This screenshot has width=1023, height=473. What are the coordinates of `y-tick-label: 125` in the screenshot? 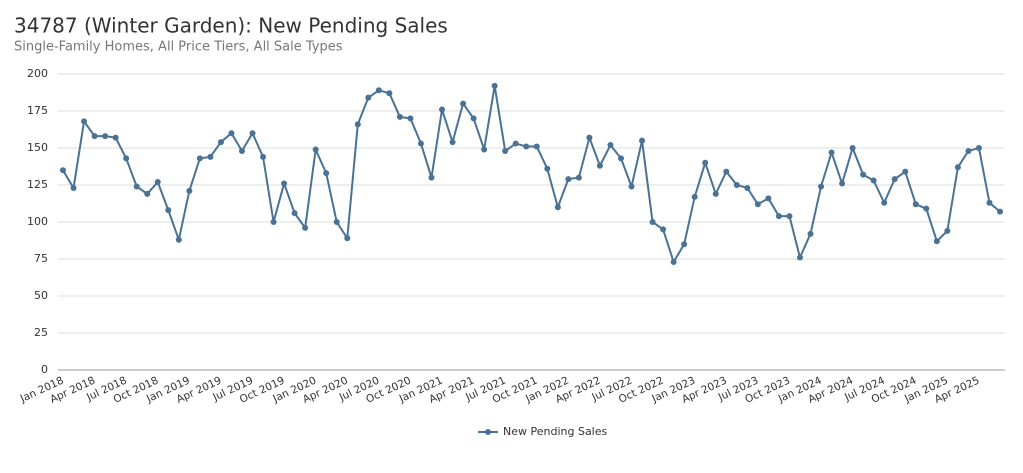 It's located at (37, 184).